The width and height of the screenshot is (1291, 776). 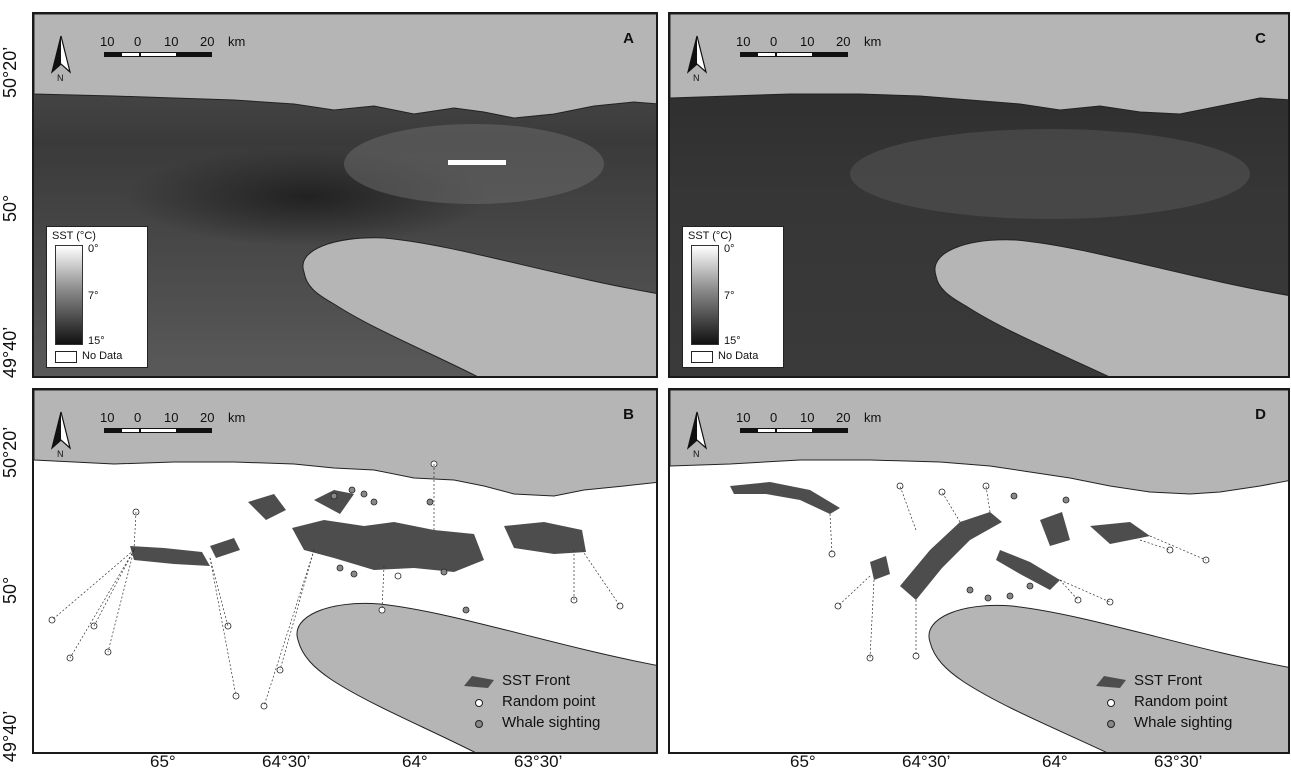 I want to click on lon-label-64-30: 64°30’, so click(x=286, y=761).